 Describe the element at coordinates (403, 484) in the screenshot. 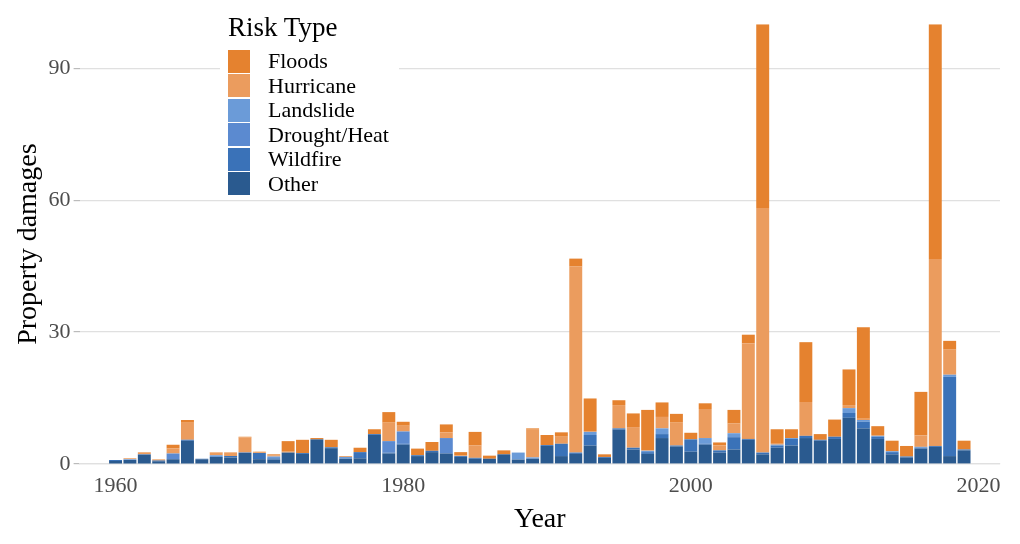

I see `x-tick-label: 1980` at that location.